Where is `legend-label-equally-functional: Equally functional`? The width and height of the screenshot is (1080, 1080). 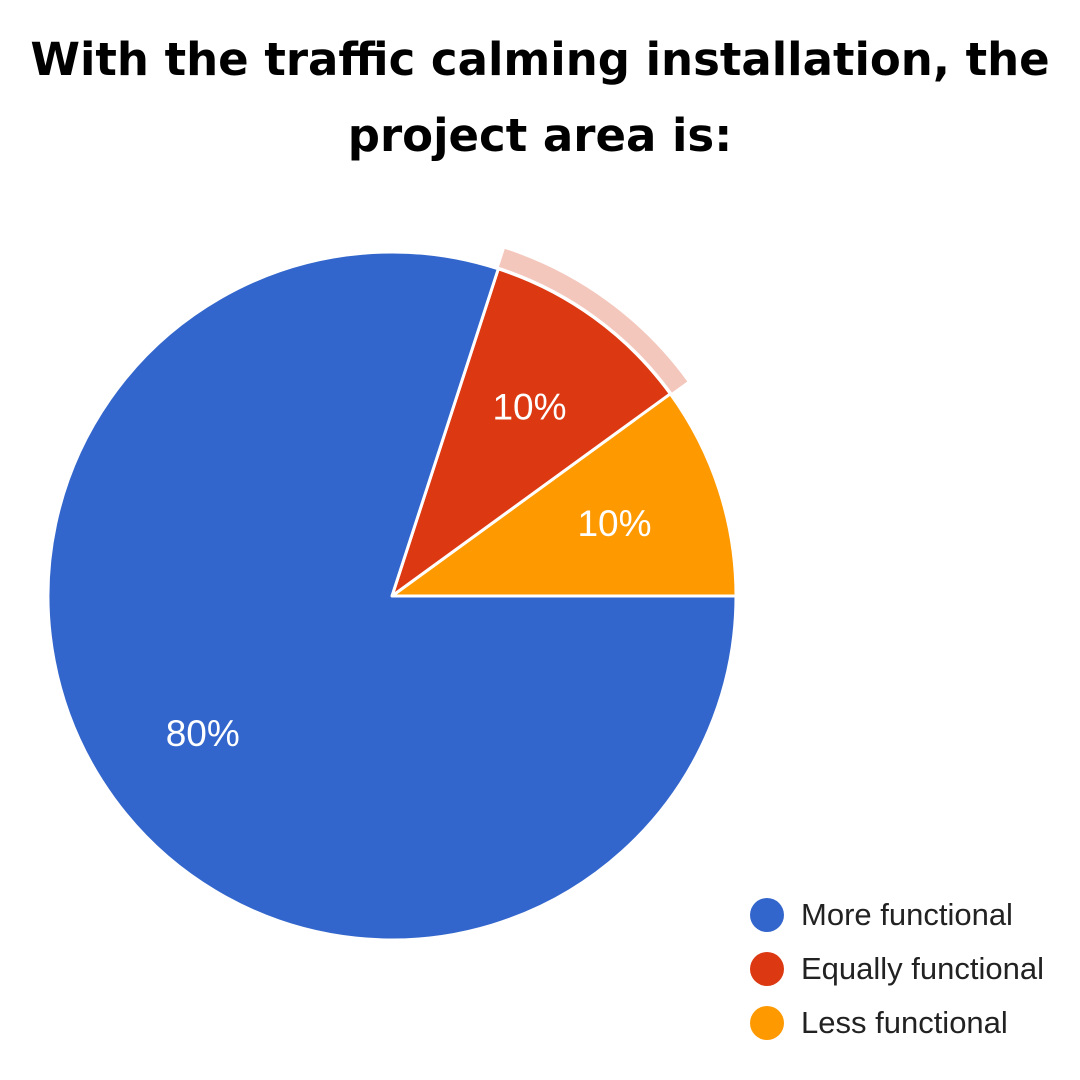
legend-label-equally-functional: Equally functional is located at coordinates (922, 968).